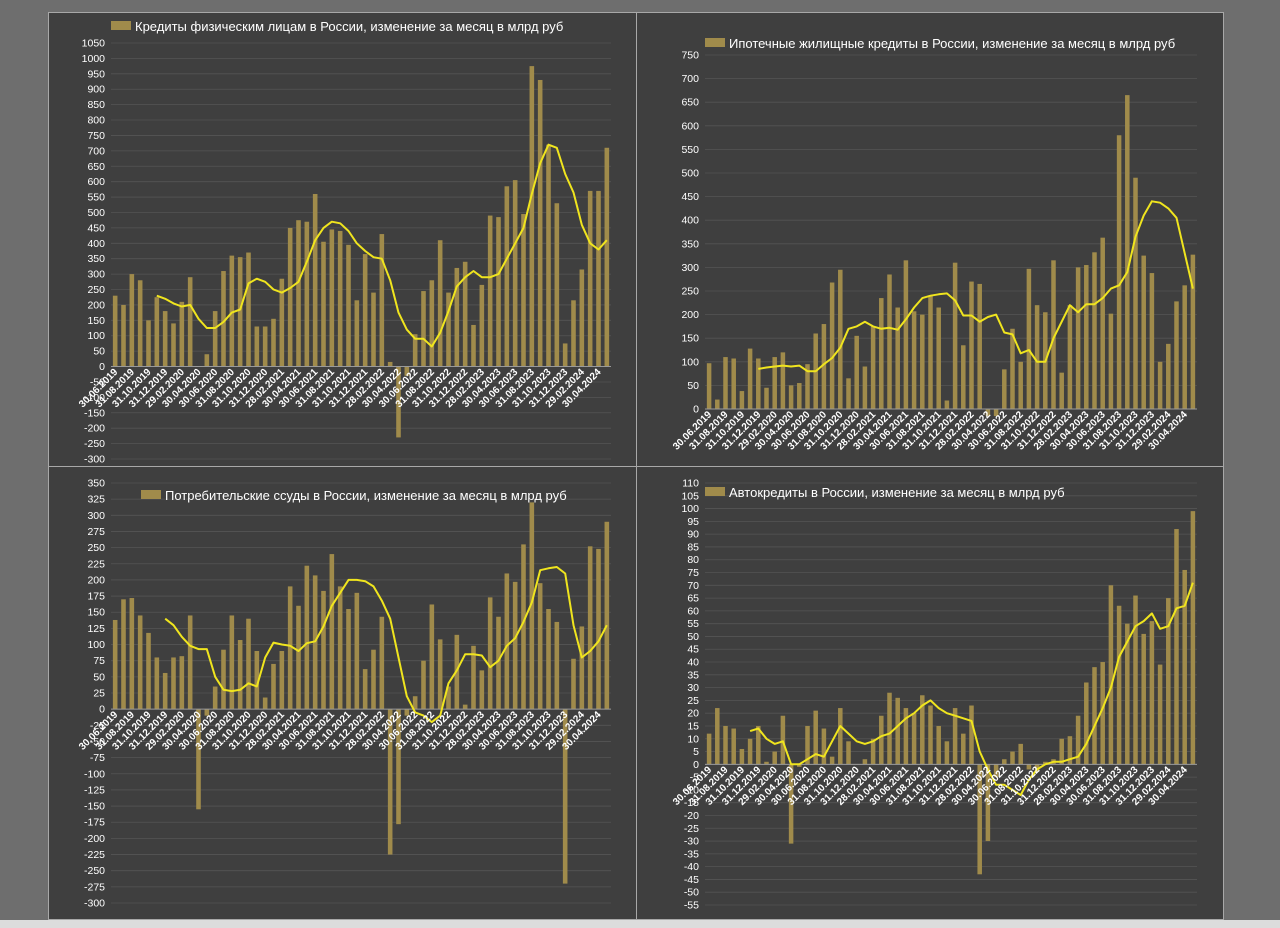 This screenshot has height=928, width=1280. I want to click on y-tick-label: 150, so click(96, 613).